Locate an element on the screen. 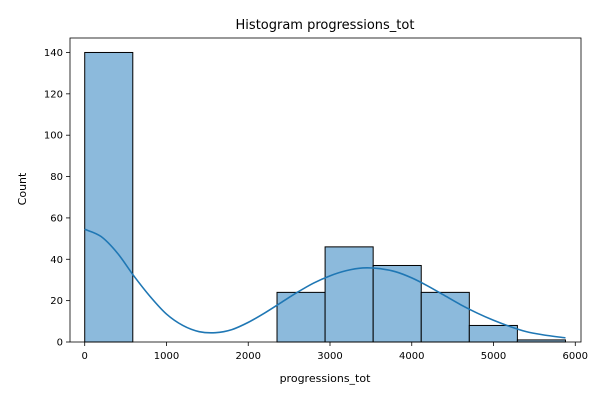 The height and width of the screenshot is (400, 600). x-axis-label: progressions_tot is located at coordinates (326, 378).